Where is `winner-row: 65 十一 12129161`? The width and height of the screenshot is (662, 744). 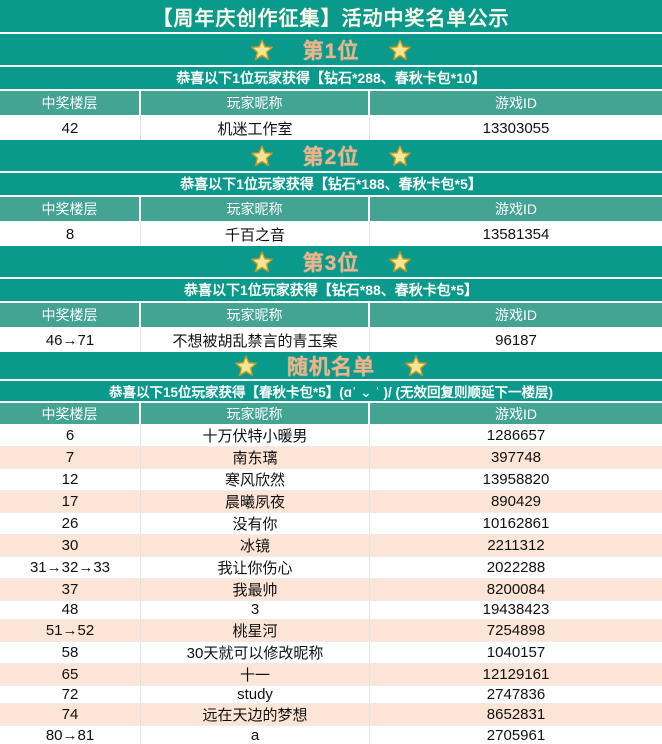
winner-row: 65 十一 12129161 is located at coordinates (331, 674).